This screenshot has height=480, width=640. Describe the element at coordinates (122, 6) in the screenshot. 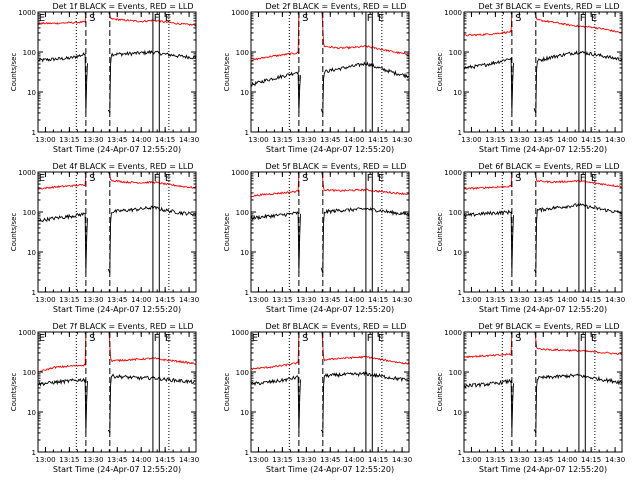

I see `chart-title: Det 1f BLACK = Events, RED = LLD` at that location.